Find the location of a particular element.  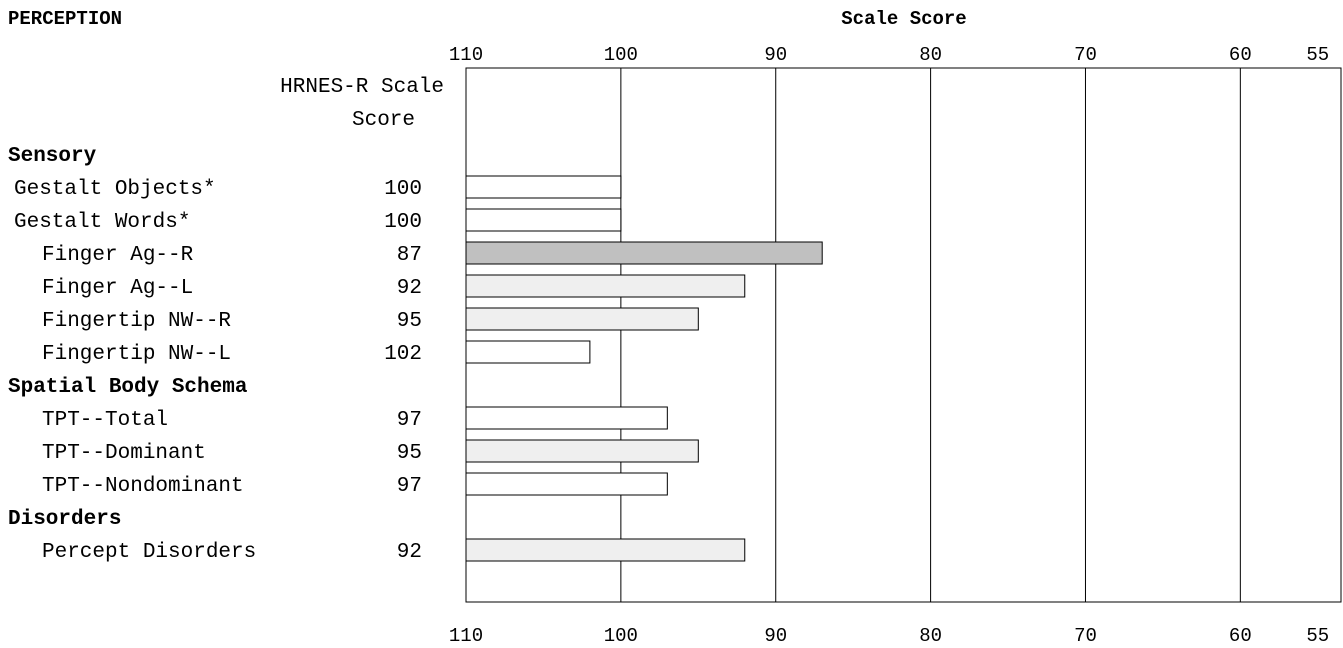

row-label: Fingertip NW--R is located at coordinates (136, 321).